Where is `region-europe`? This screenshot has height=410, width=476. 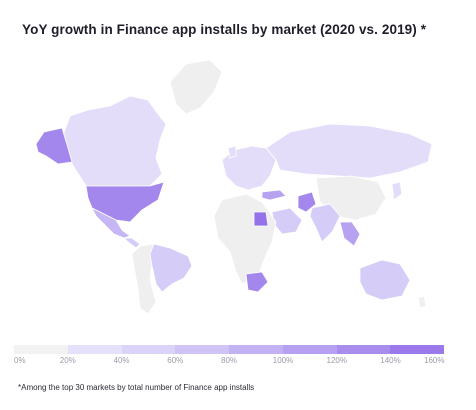
region-europe is located at coordinates (249, 168).